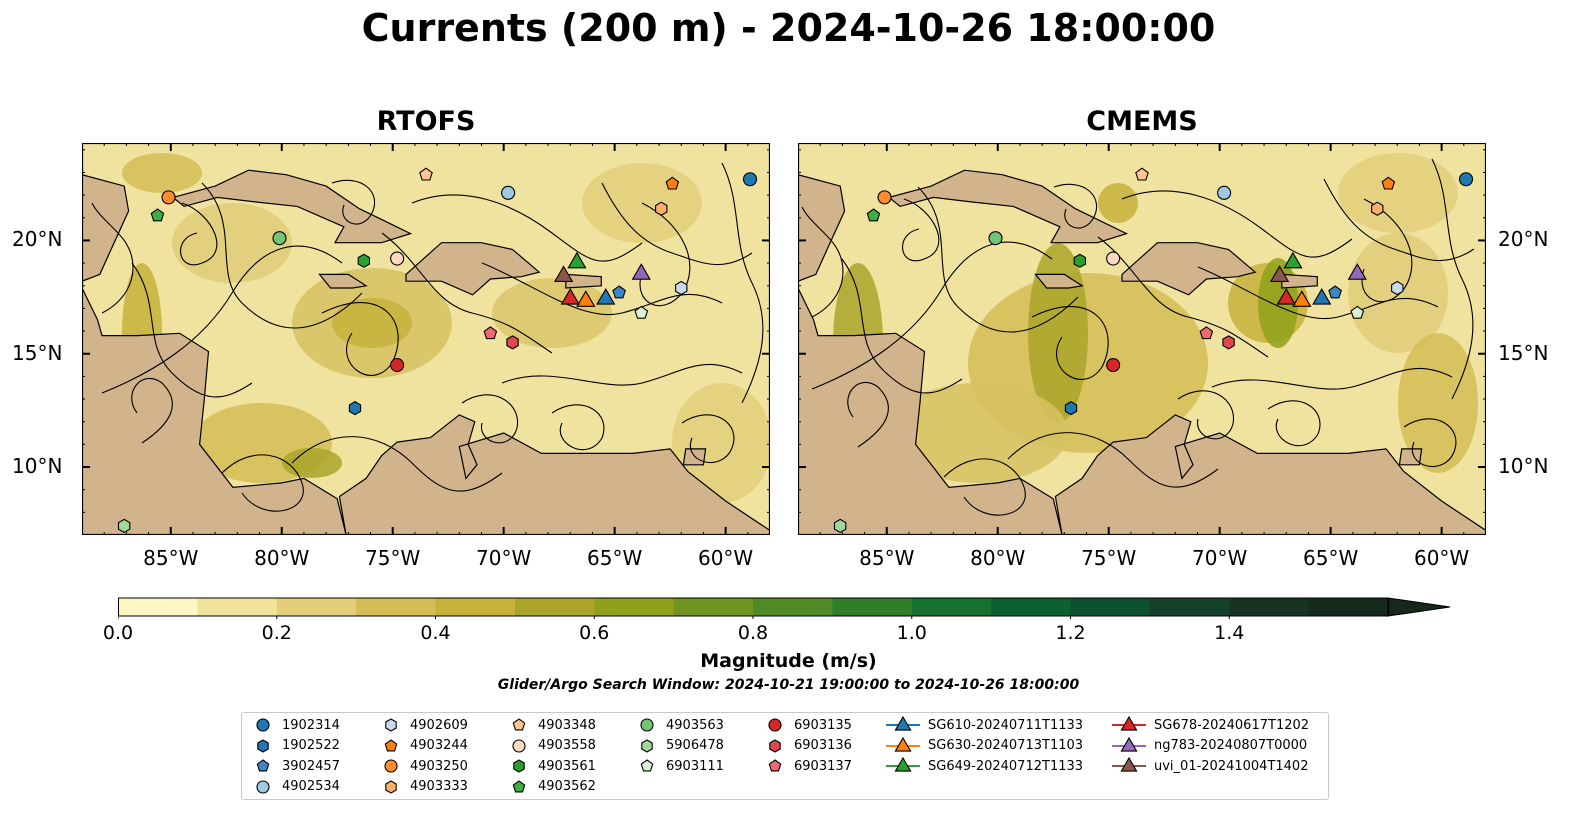 The height and width of the screenshot is (827, 1577). What do you see at coordinates (1231, 766) in the screenshot?
I see `legend-label: uvi_01-20241004T1402` at bounding box center [1231, 766].